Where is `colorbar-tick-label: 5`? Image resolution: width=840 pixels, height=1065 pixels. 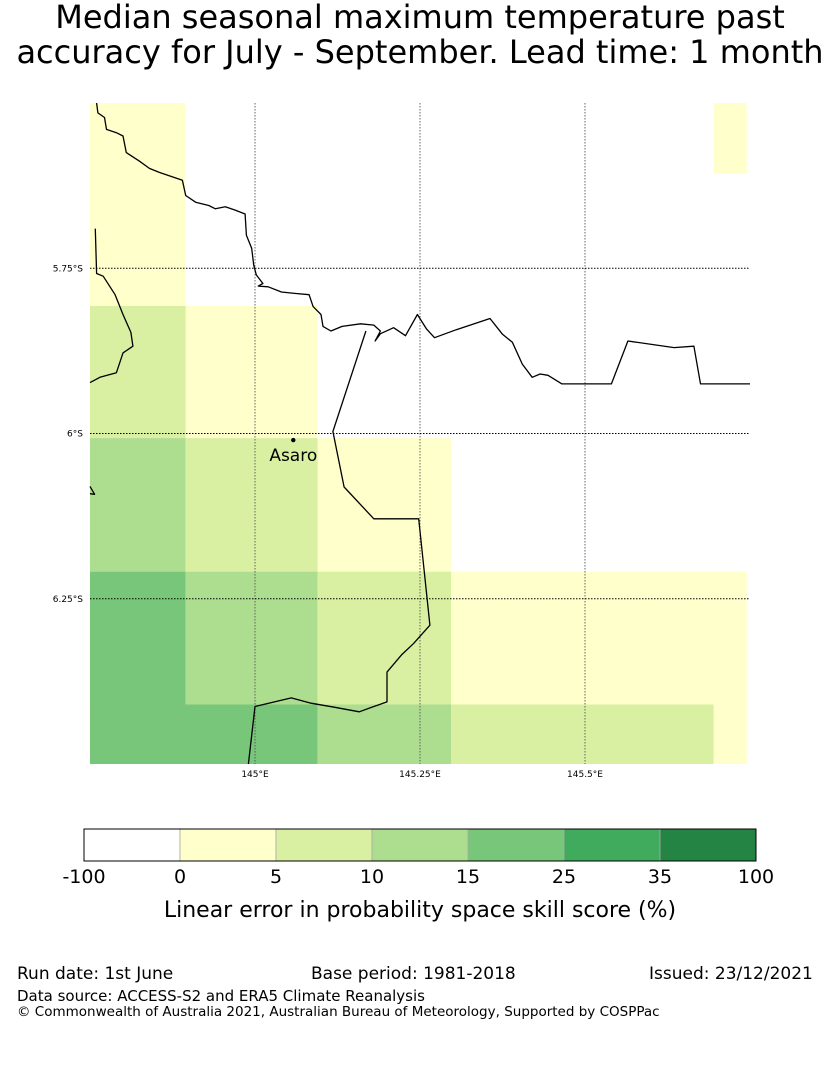 colorbar-tick-label: 5 is located at coordinates (276, 877).